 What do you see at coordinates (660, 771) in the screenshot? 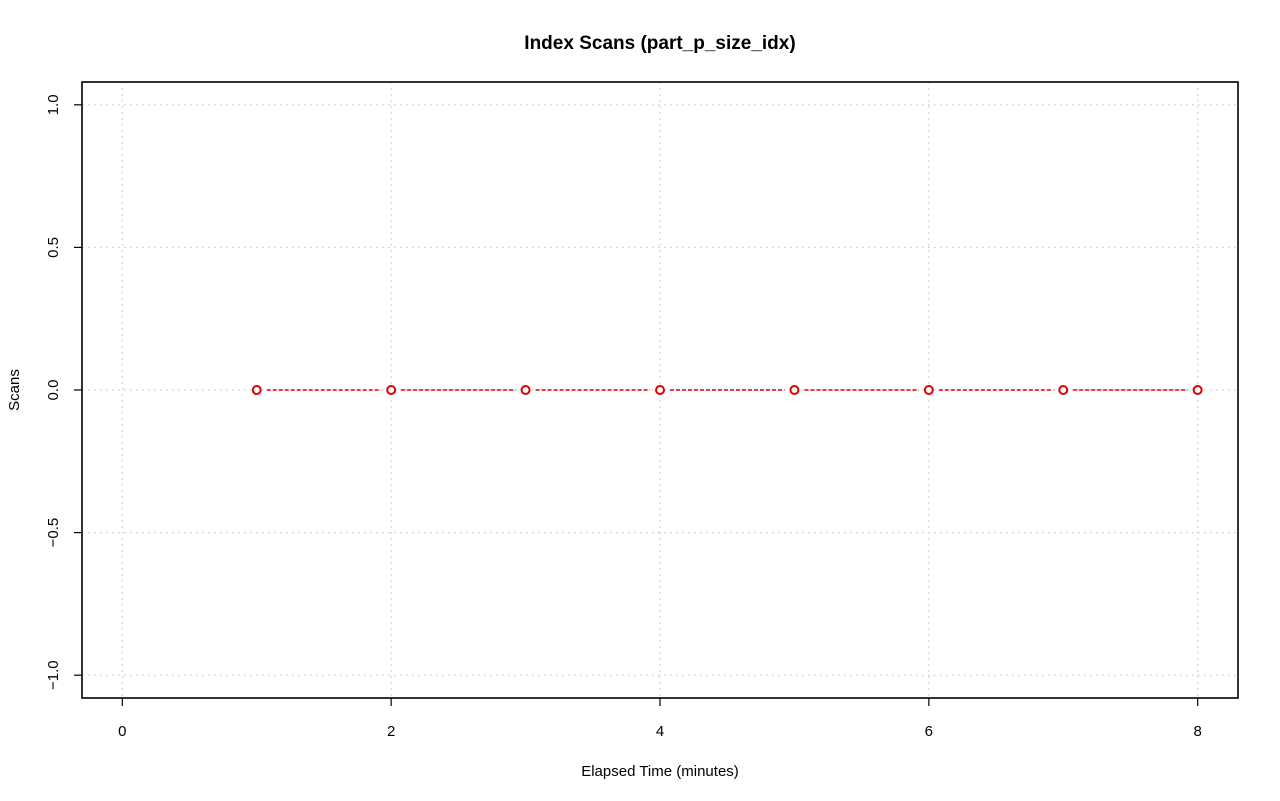
I see `x-axis-label: Elapsed Time (minutes)` at bounding box center [660, 771].